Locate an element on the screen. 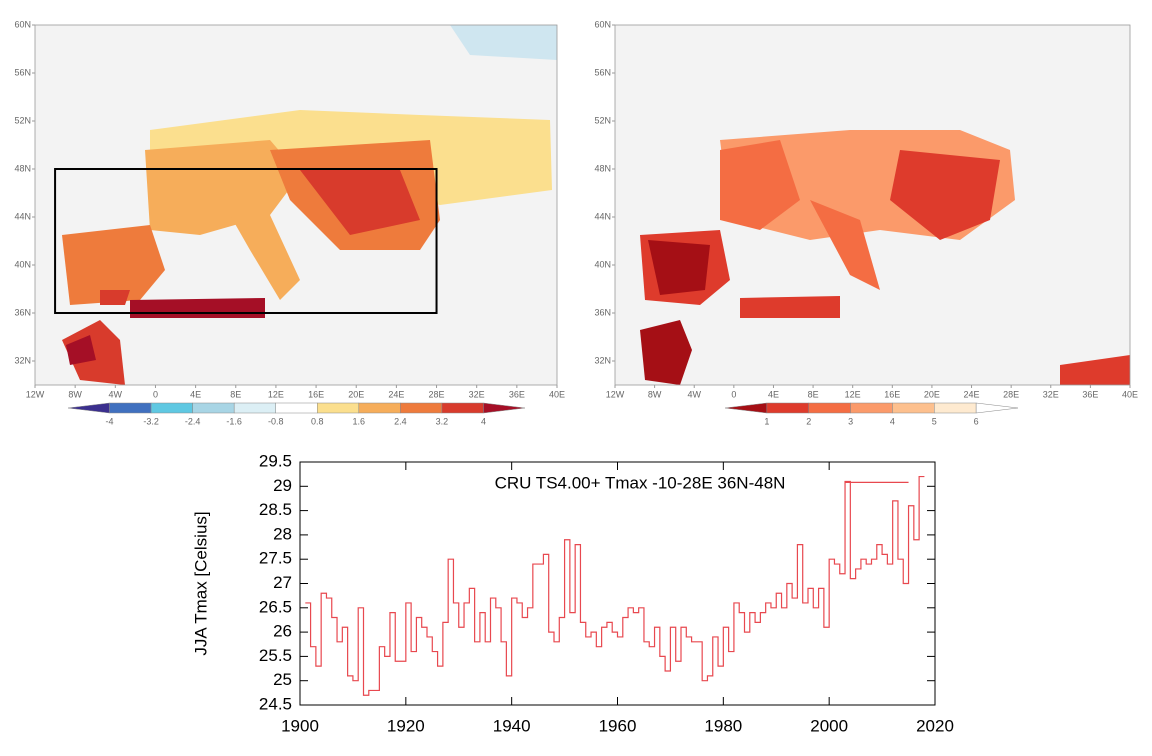 The image size is (1152, 756). colorbar-label: 0.8 is located at coordinates (317, 421).